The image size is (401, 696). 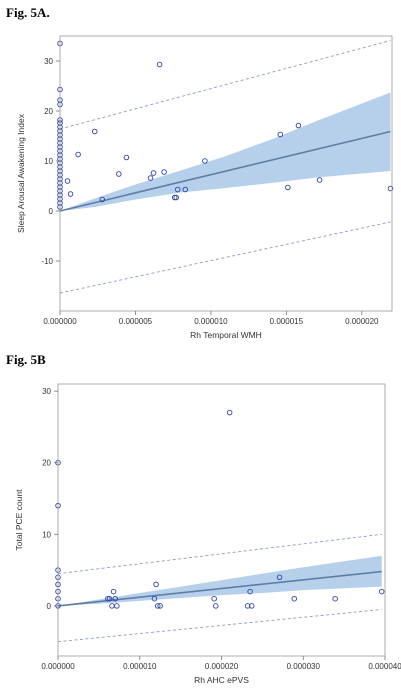 I want to click on figure-5b-y-axis-label: Total PCE count, so click(x=19, y=520).